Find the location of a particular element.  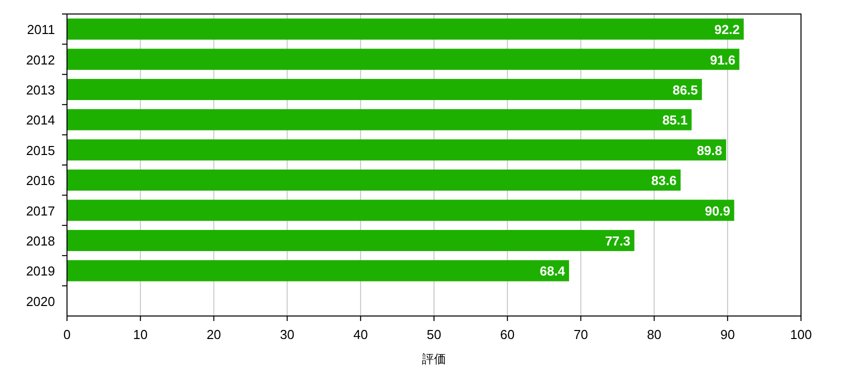

data-label: 83.6 is located at coordinates (664, 180).